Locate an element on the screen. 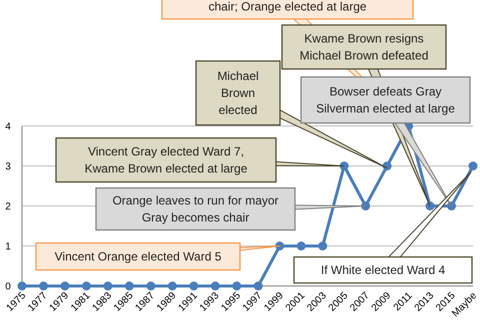 Image resolution: width=480 pixels, height=320 pixels. annotation: Vincent Gray elected Ward 7, Kwame Brown elected at large is located at coordinates (166, 160).